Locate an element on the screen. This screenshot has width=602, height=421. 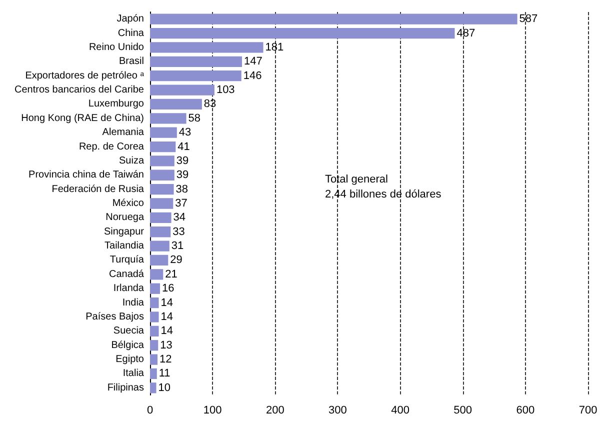
y-tick-label: Suecia is located at coordinates (128, 331).